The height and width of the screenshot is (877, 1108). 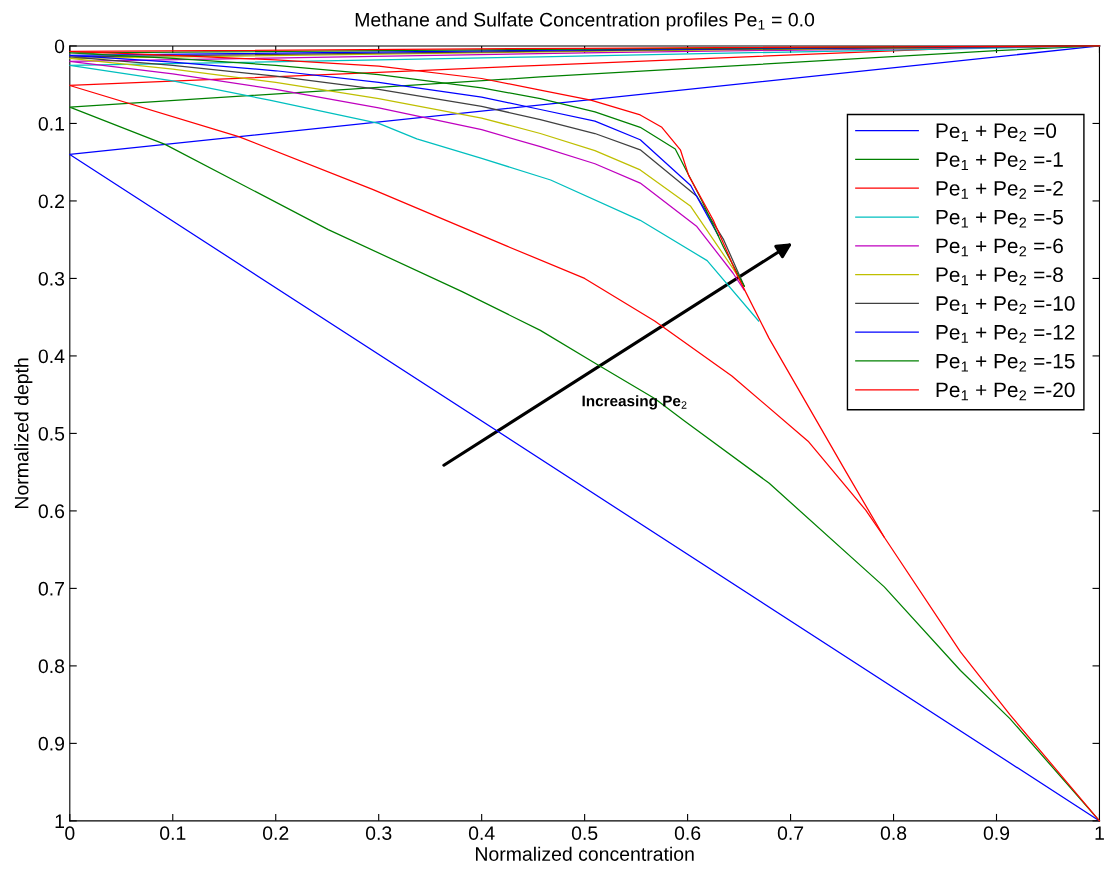 I want to click on legend-label: Pe$_{1}$ + Pe$_{2}$ =0, so click(x=996, y=132).